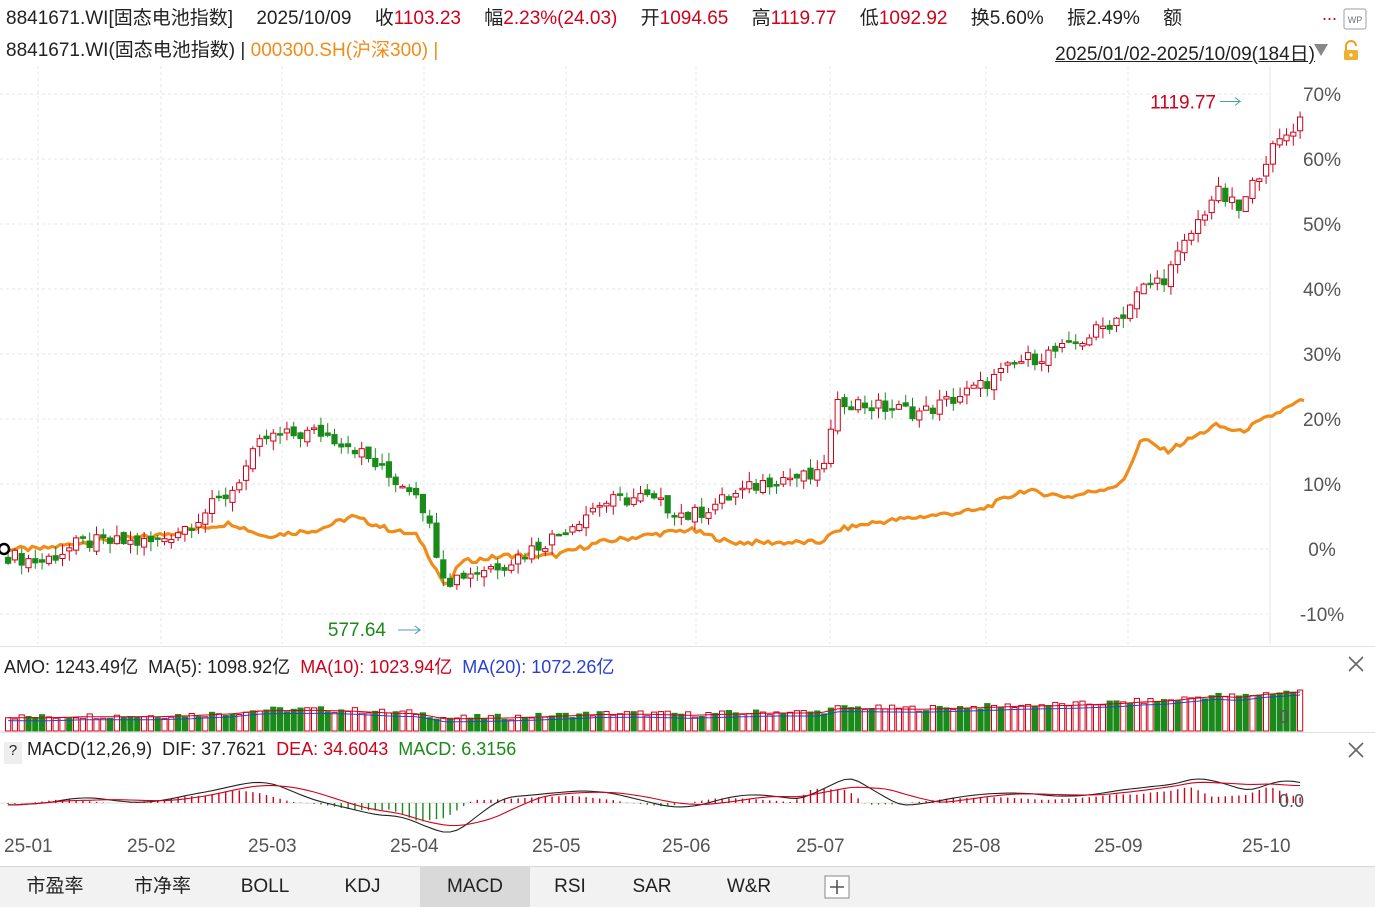  Describe the element at coordinates (214, 749) in the screenshot. I see `macd-dif: DIF: 37.7621` at that location.